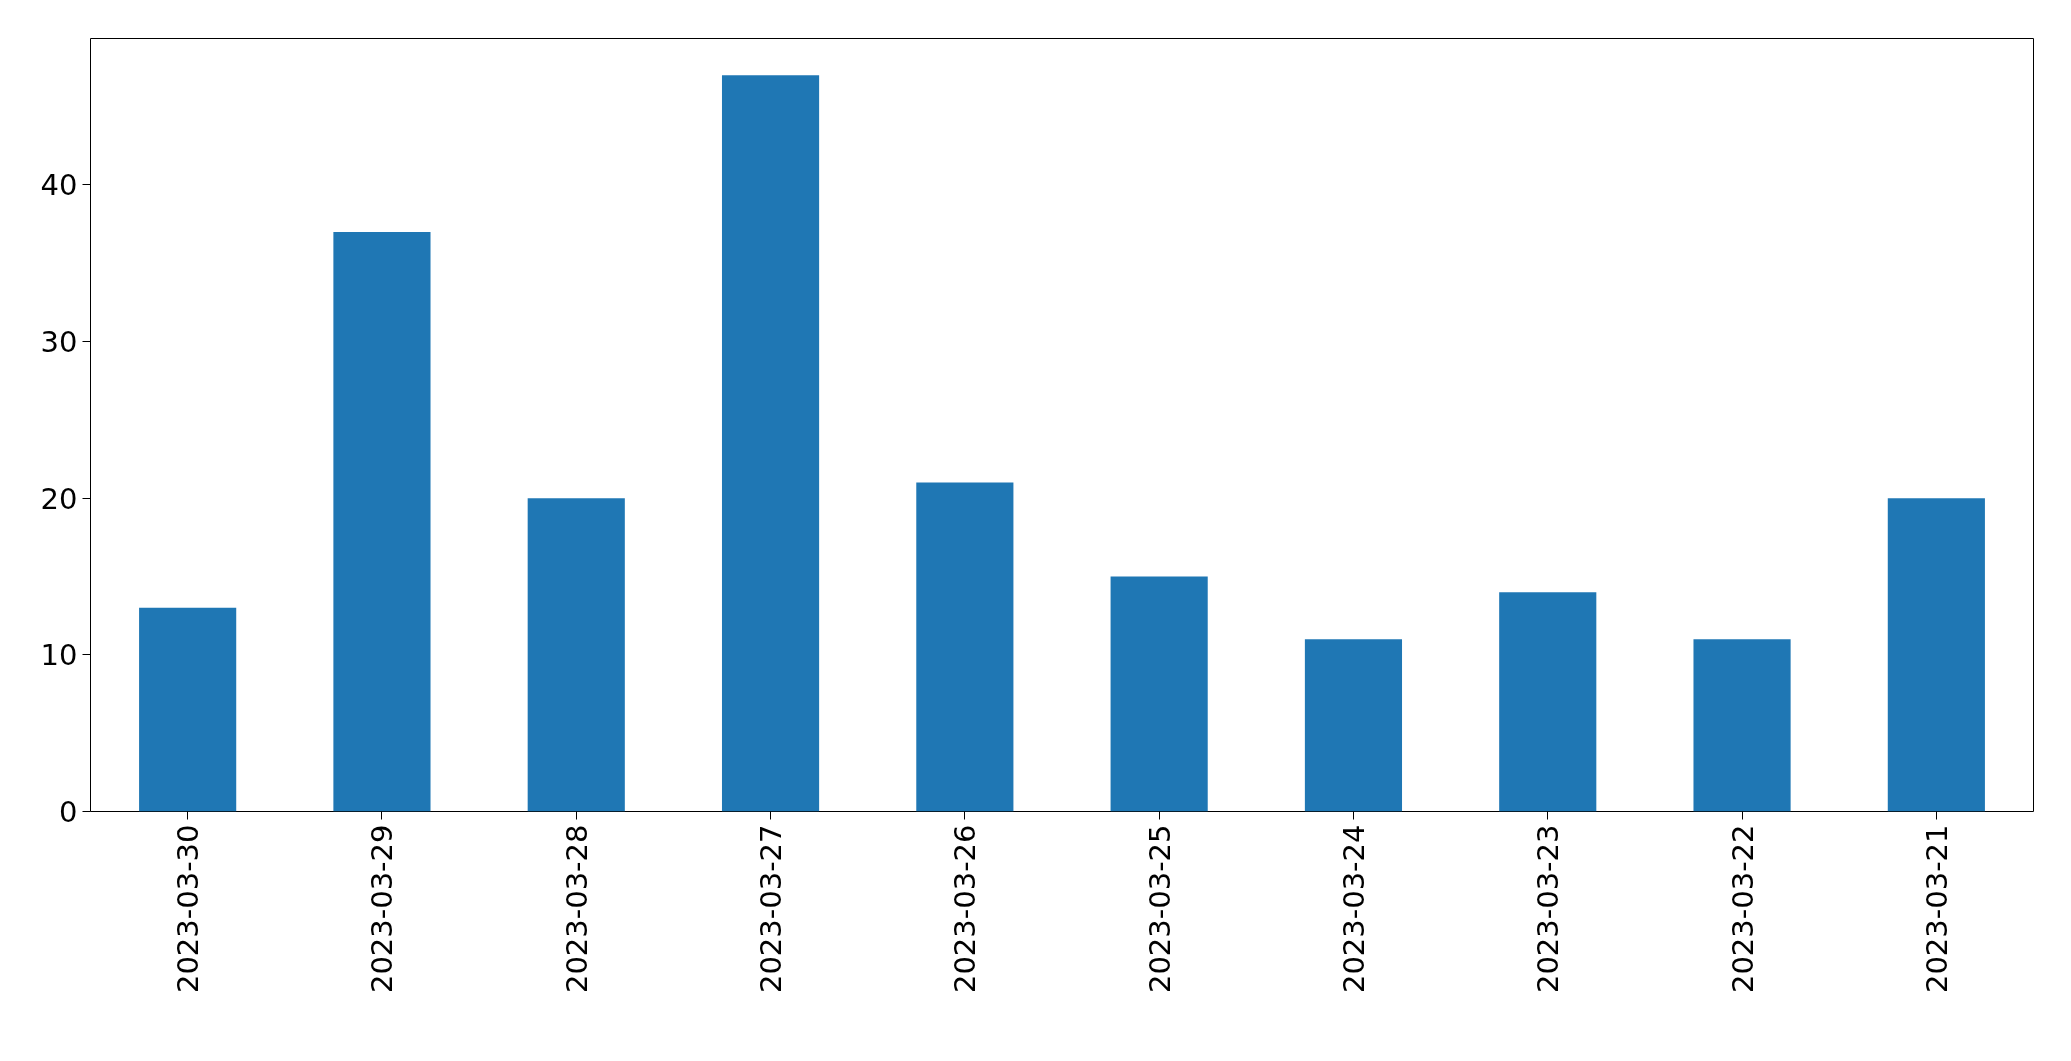 Image resolution: width=2071 pixels, height=1061 pixels. Describe the element at coordinates (68, 812) in the screenshot. I see `y-tick-label: 0` at that location.